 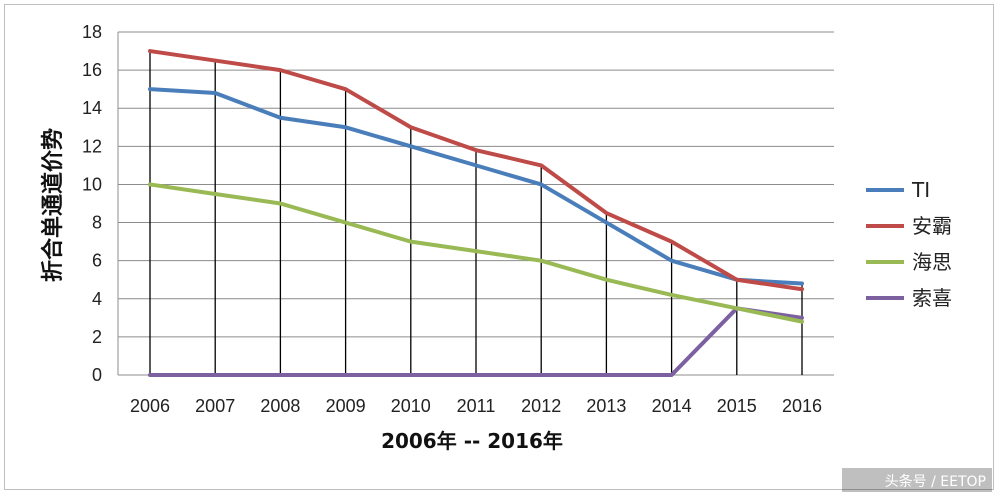 What do you see at coordinates (150, 406) in the screenshot?
I see `x-tick-label: 2006` at bounding box center [150, 406].